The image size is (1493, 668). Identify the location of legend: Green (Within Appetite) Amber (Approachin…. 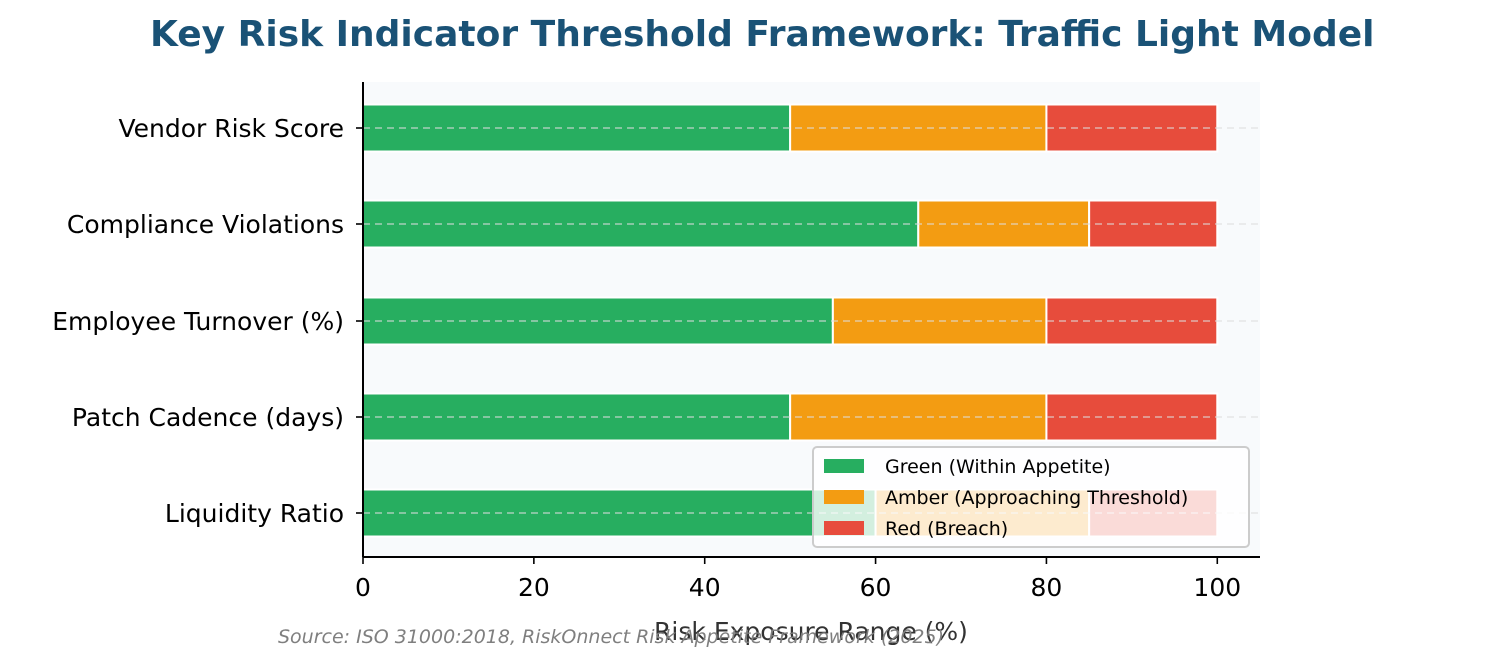
(1031, 497).